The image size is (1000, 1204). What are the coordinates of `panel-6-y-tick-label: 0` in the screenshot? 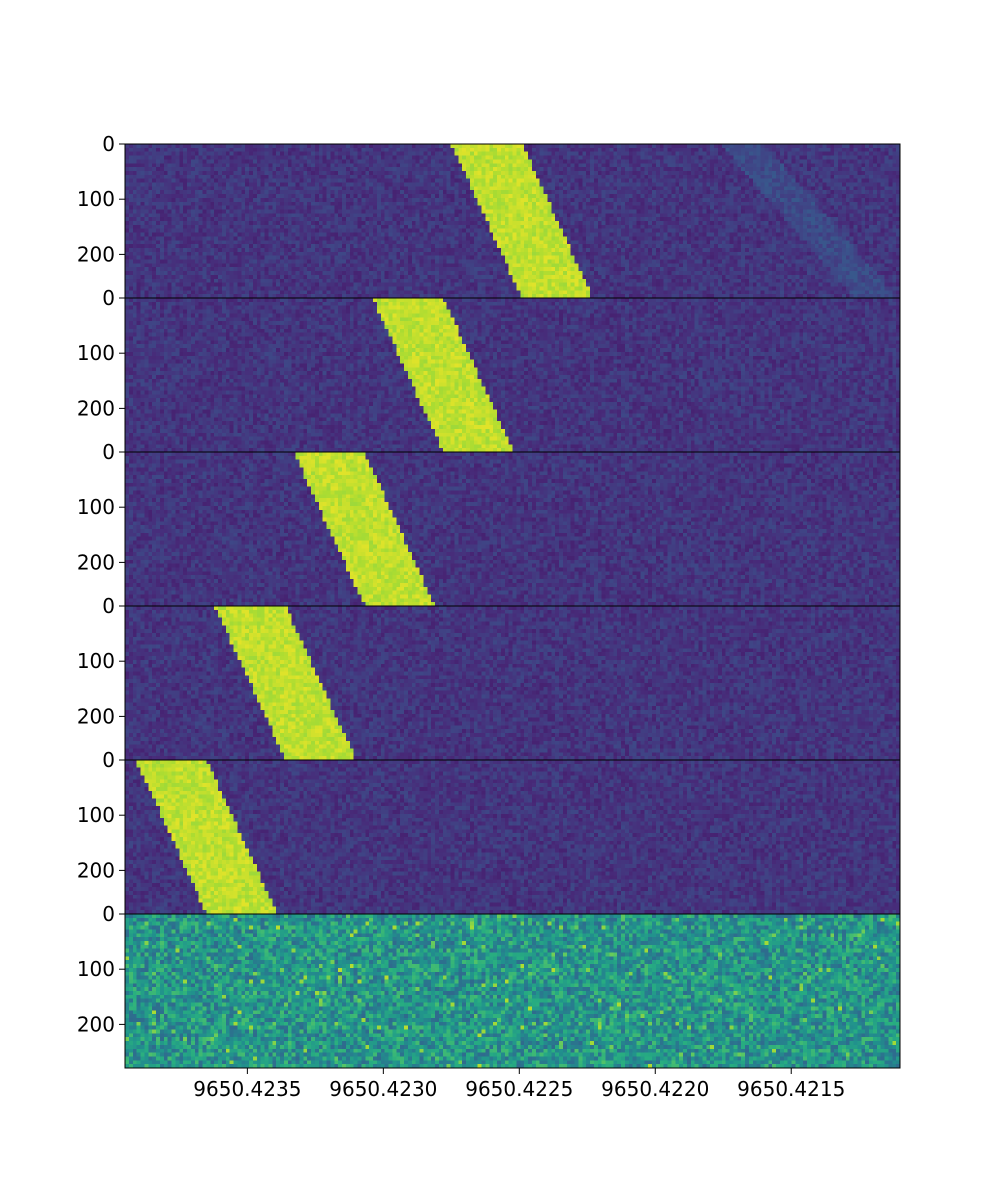 It's located at (108, 914).